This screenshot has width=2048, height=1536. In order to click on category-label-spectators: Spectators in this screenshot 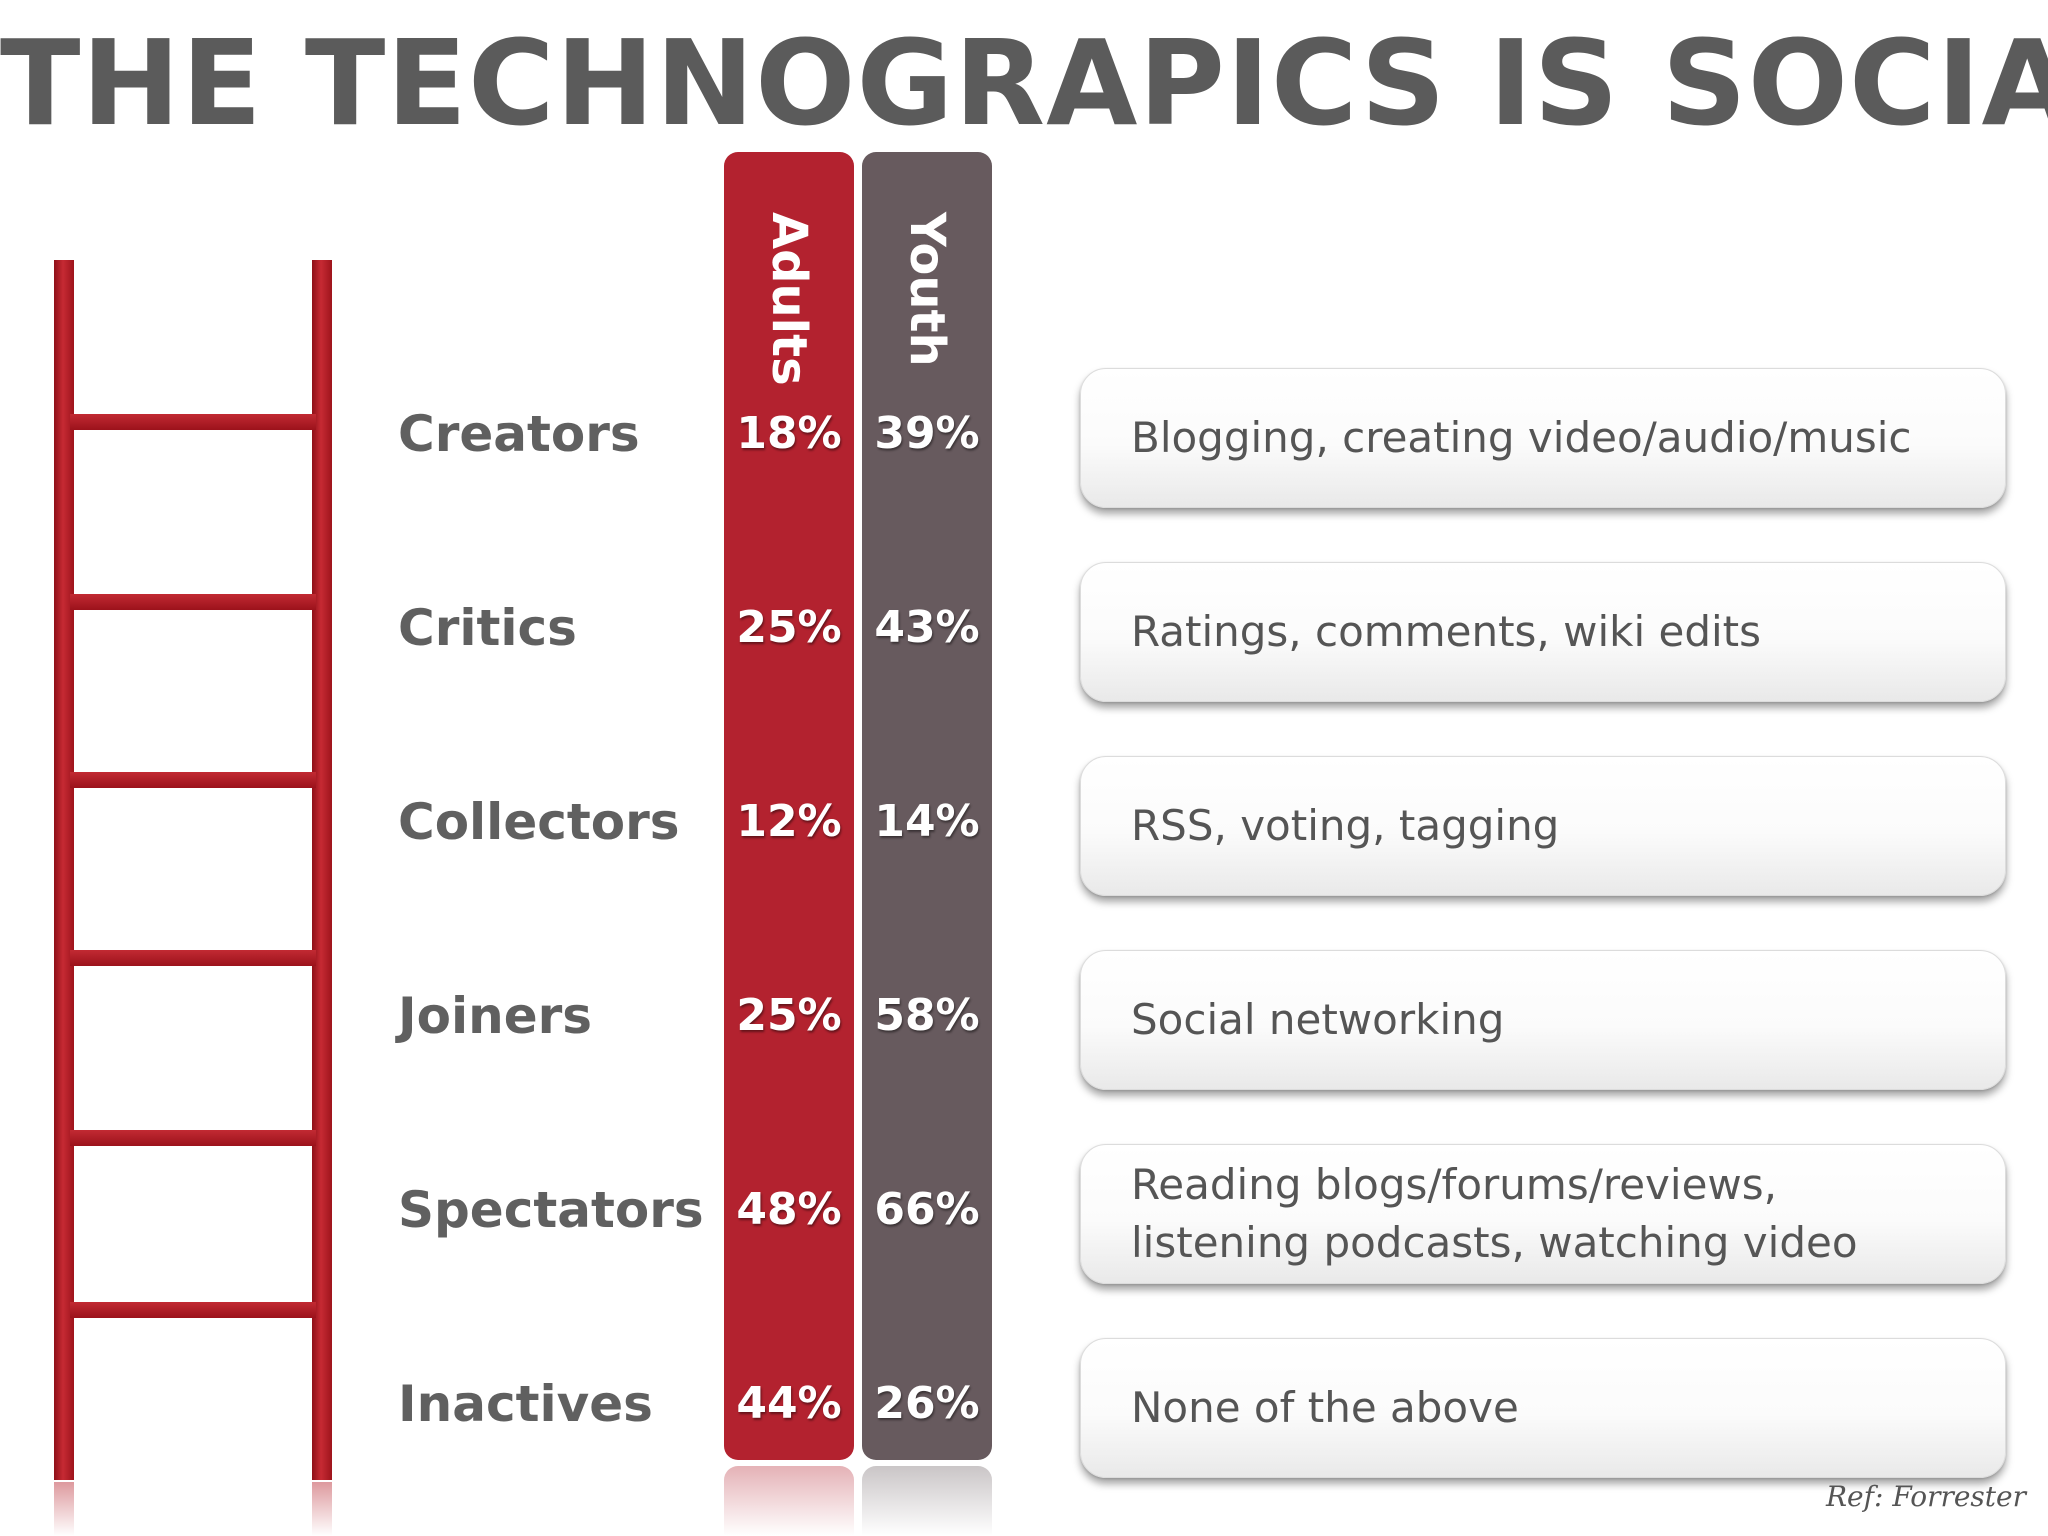, I will do `click(551, 1210)`.